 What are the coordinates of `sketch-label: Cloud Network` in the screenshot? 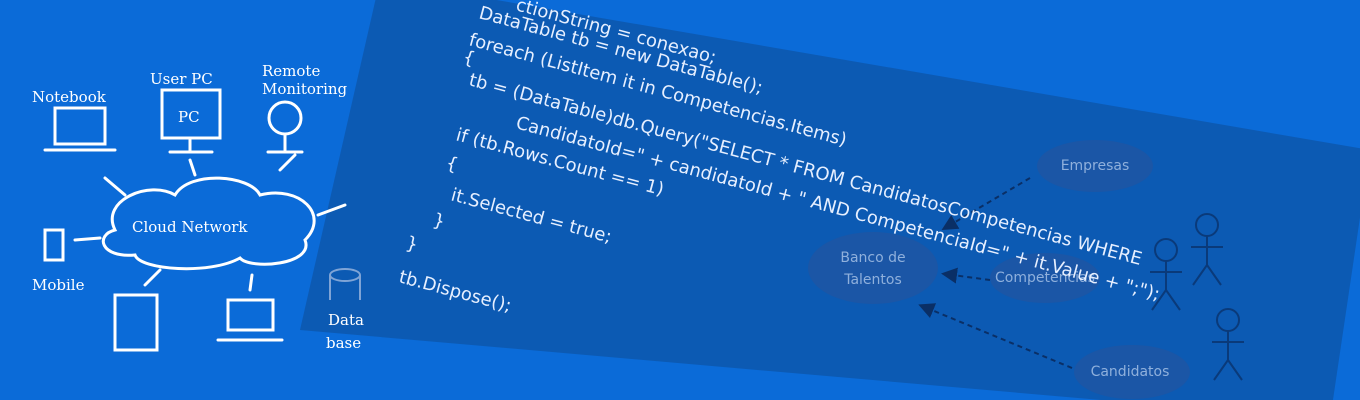 It's located at (190, 227).